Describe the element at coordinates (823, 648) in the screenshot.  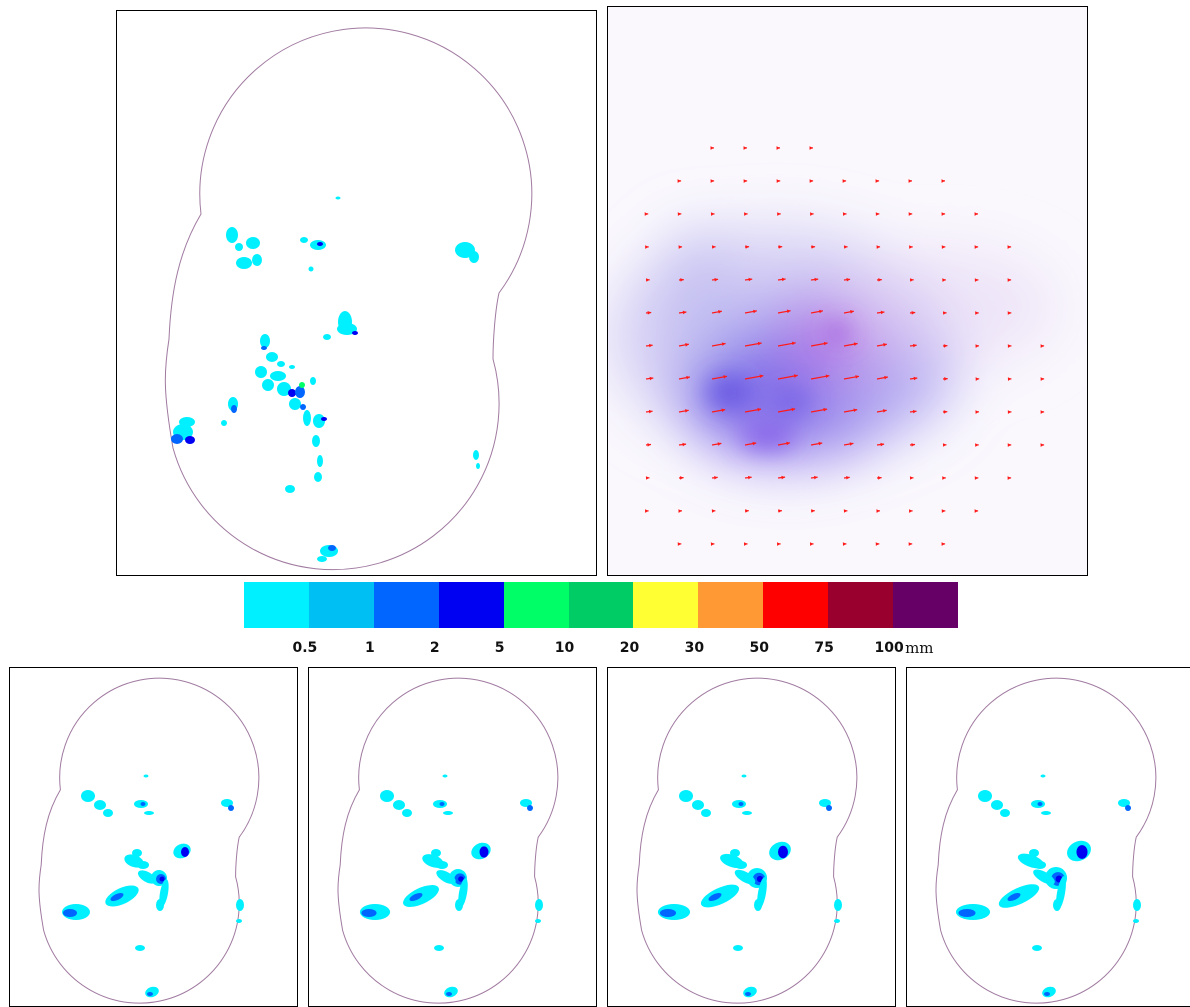
I see `colorbar-level-label: 75` at that location.